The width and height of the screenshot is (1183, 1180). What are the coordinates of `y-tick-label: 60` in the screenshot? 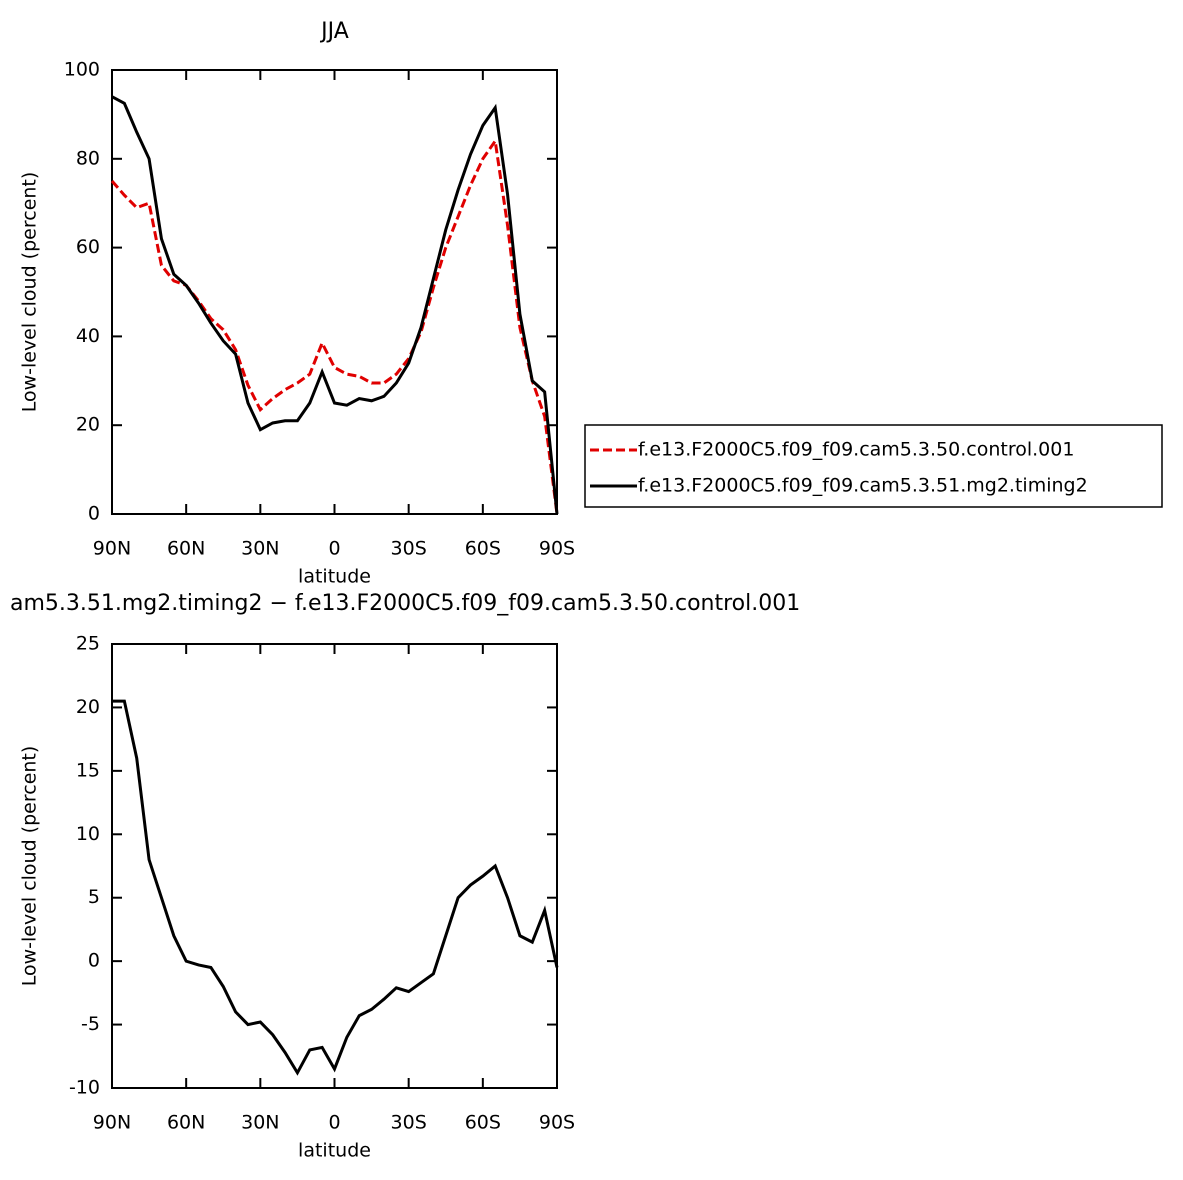 It's located at (88, 247).